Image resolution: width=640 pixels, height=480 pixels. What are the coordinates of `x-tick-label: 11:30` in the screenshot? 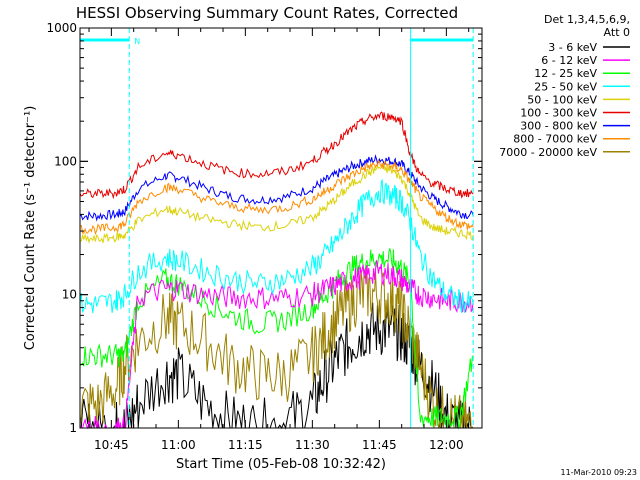 It's located at (312, 445).